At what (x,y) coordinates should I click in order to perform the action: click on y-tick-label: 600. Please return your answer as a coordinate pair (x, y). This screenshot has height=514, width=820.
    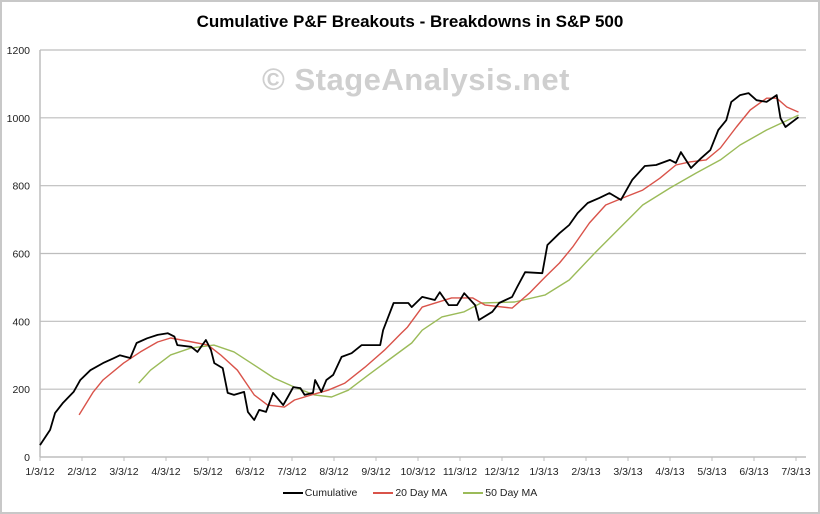
    Looking at the image, I should click on (21, 255).